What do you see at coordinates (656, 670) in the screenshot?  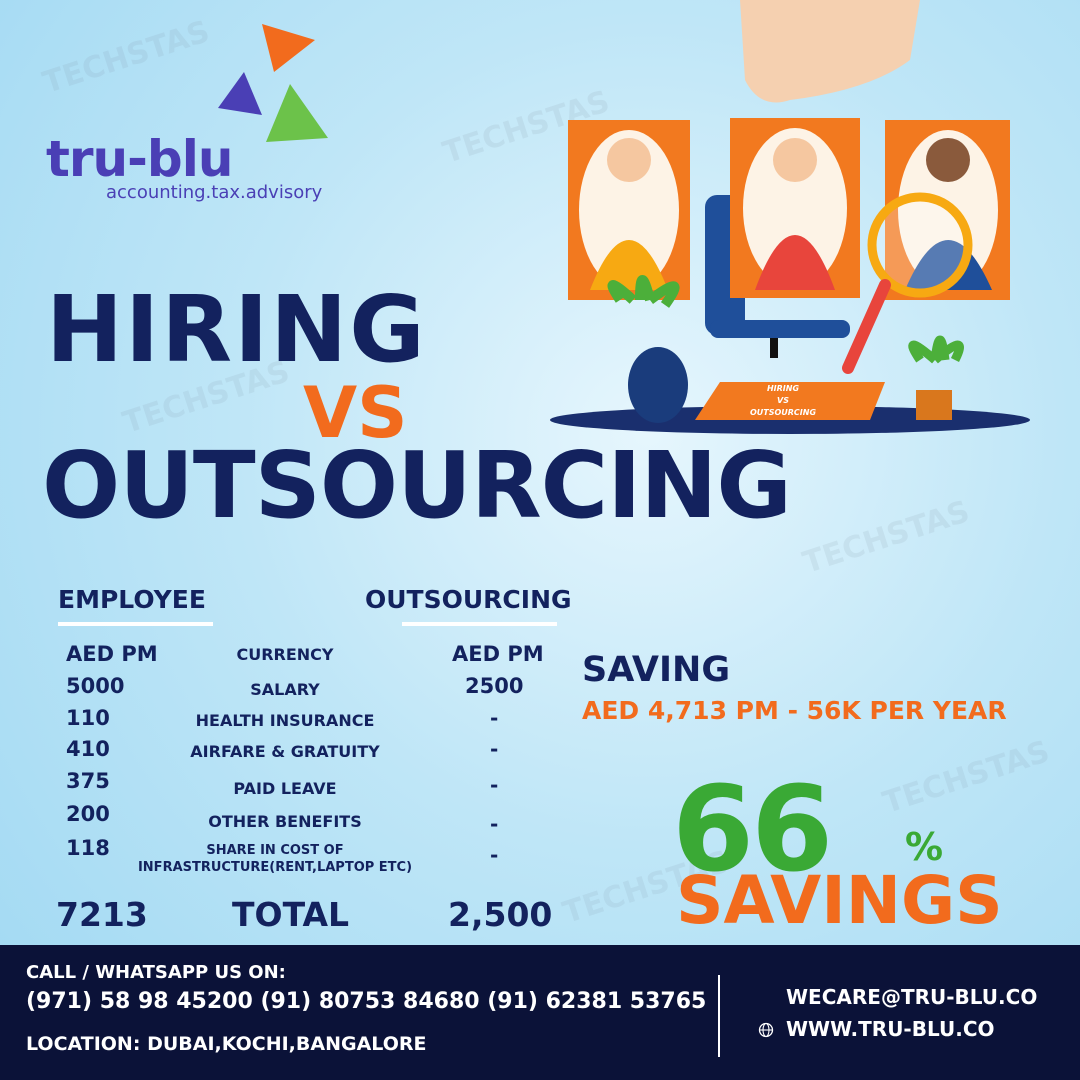 I see `saving-title: SAVING` at bounding box center [656, 670].